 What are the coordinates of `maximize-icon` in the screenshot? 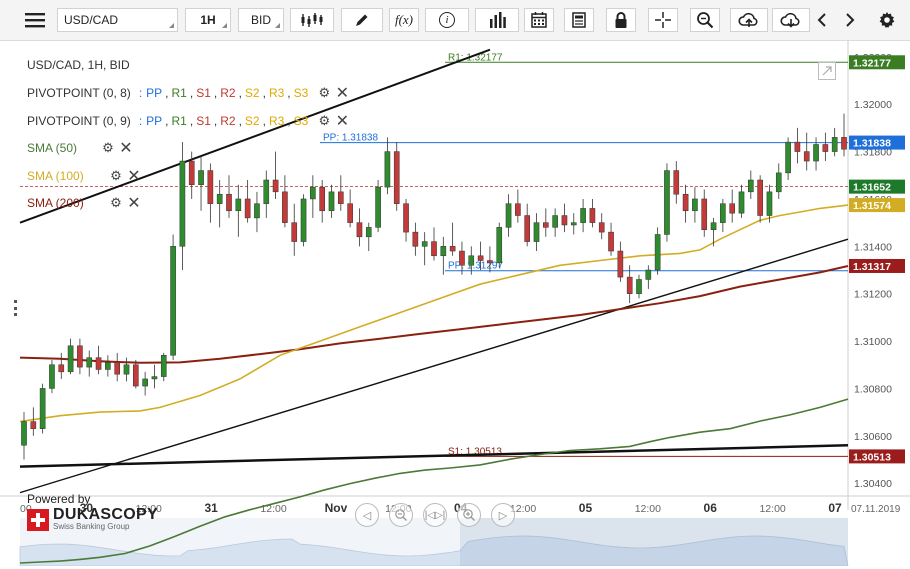 It's located at (827, 71).